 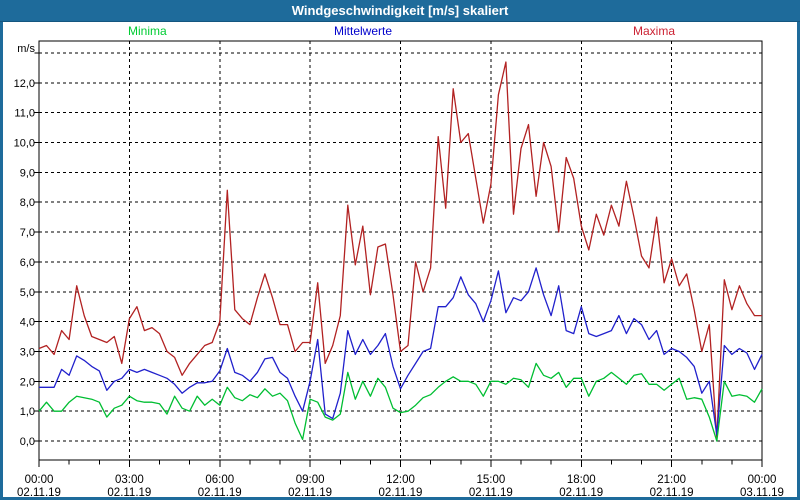 What do you see at coordinates (1, 250) in the screenshot?
I see `window-border-left` at bounding box center [1, 250].